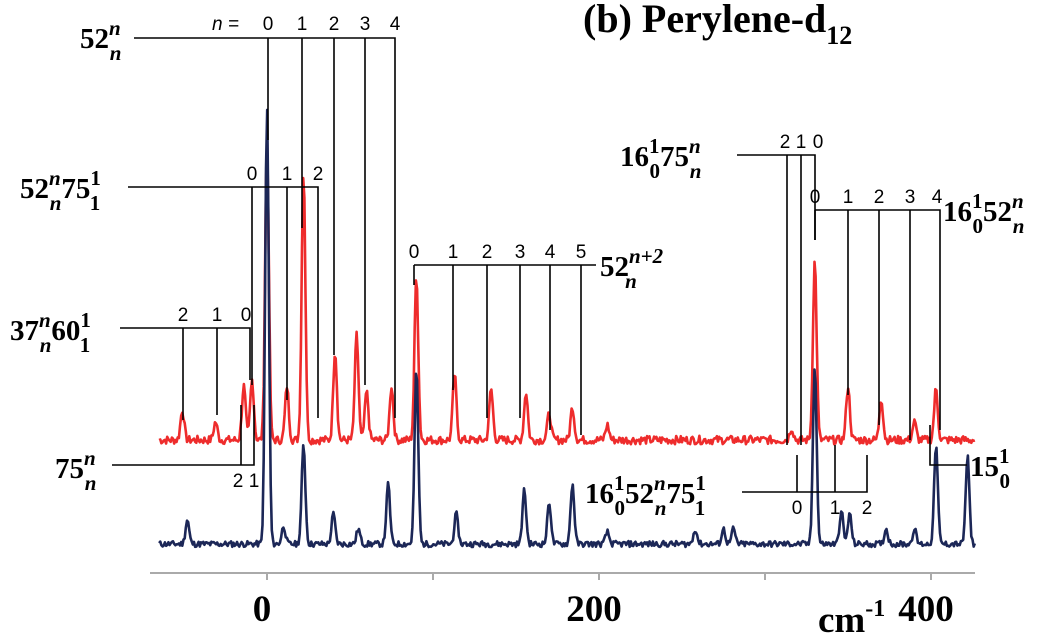  I want to click on label-1652: 161 052n n, so click(983, 213).